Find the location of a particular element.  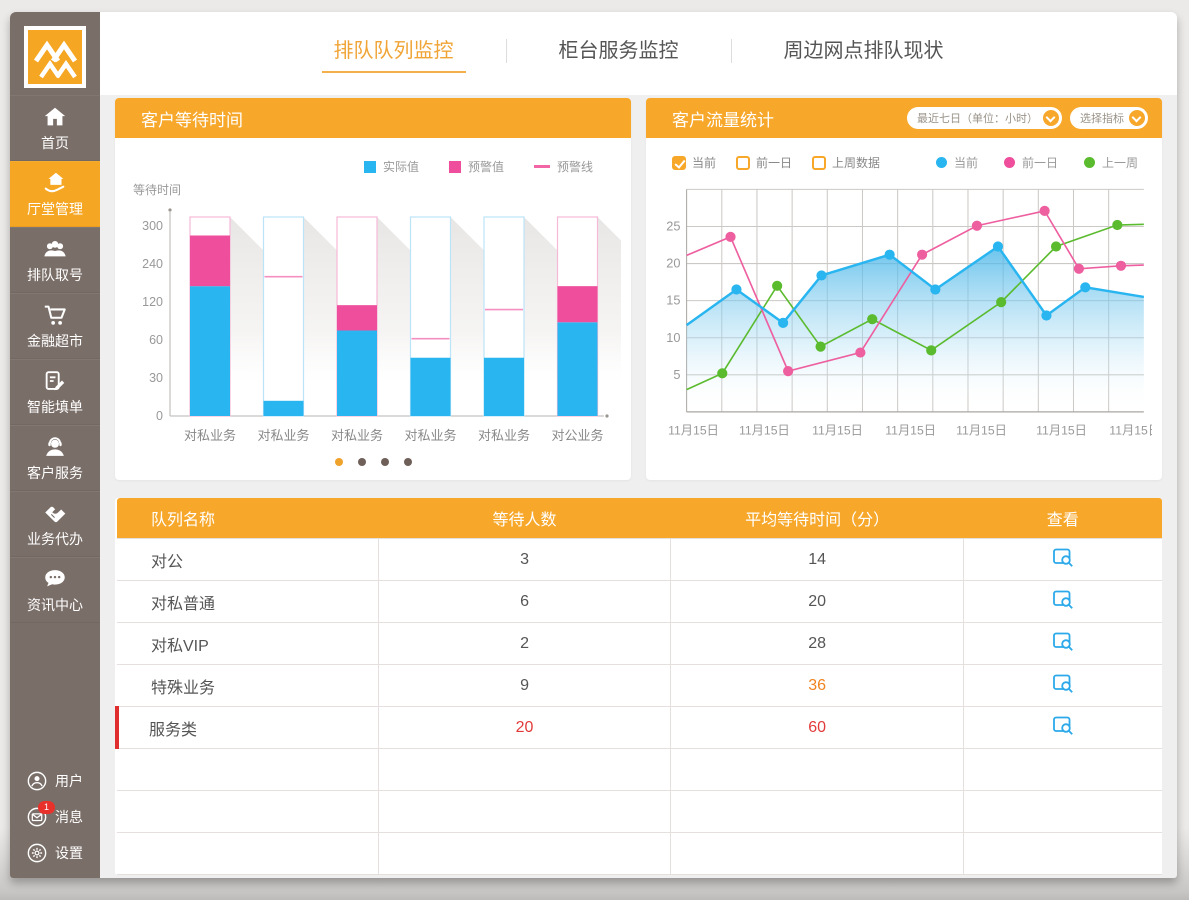

sidebar: 首页厅堂管理 排队取号金融超市智能填单 客户服务业务代办资讯中心 用户 1 消息设置 is located at coordinates (55, 445).